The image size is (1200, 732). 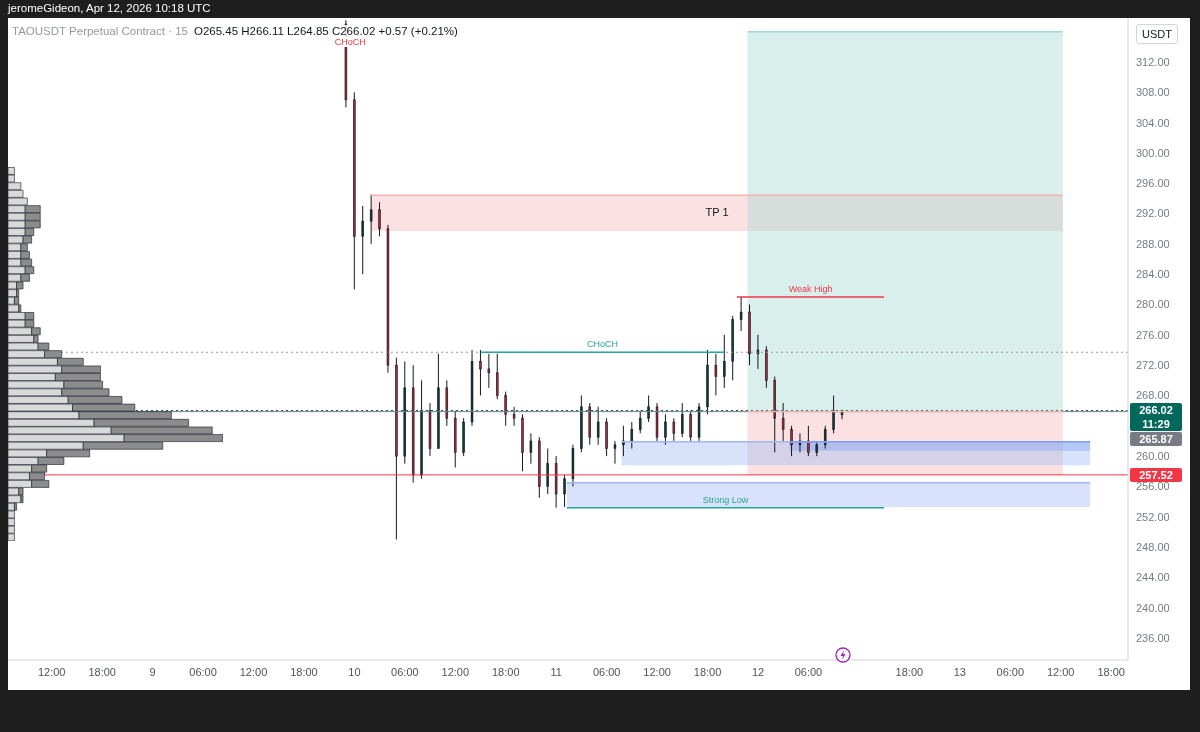 What do you see at coordinates (556, 671) in the screenshot?
I see `x-tick-label: 11` at bounding box center [556, 671].